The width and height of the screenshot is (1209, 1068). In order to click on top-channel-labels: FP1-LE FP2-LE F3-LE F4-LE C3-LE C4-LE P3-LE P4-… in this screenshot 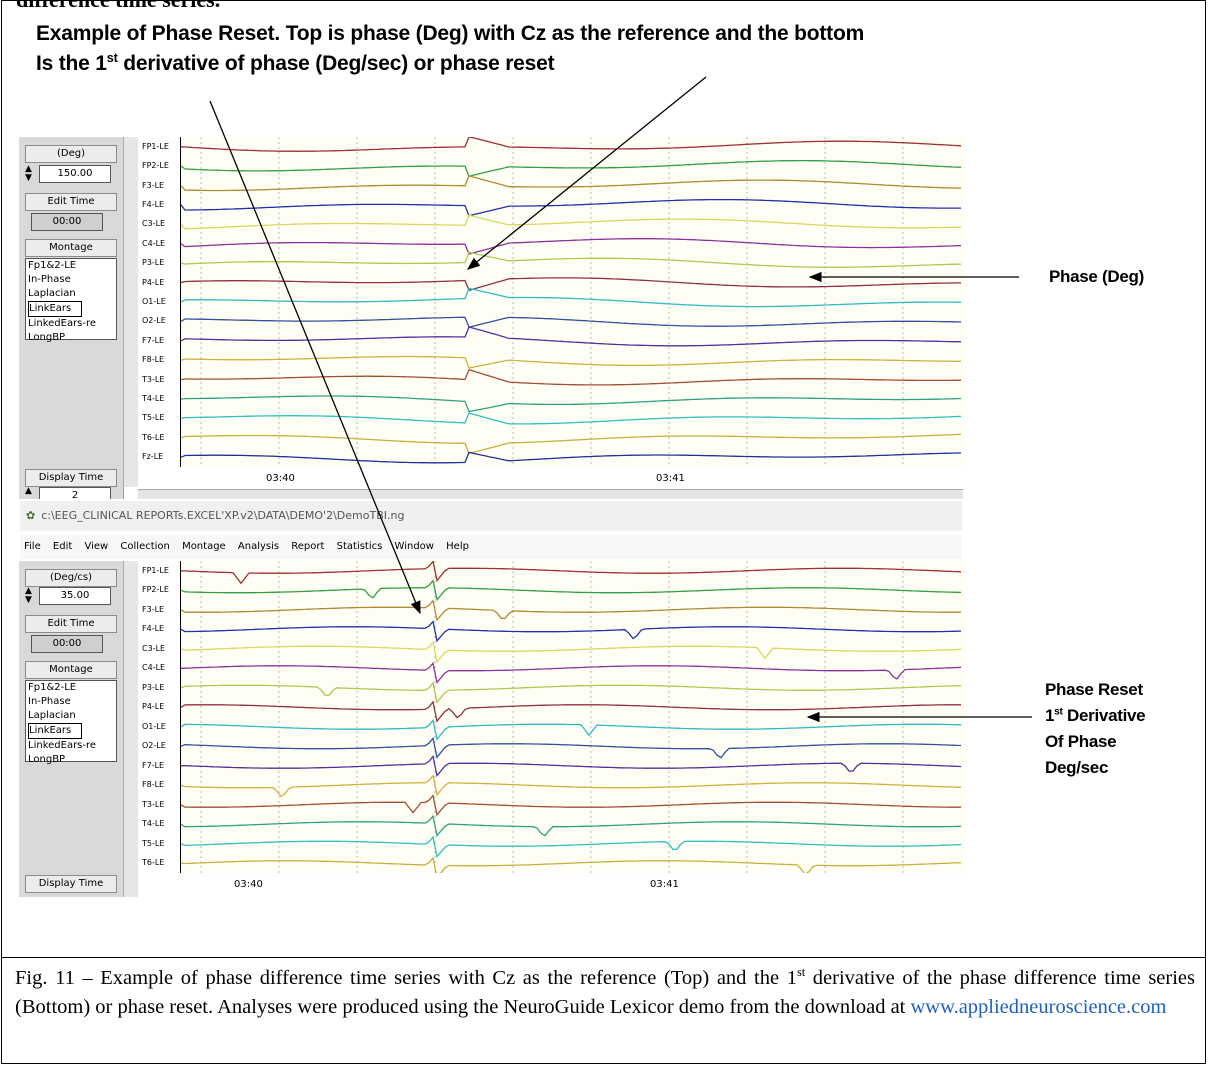, I will do `click(159, 302)`.